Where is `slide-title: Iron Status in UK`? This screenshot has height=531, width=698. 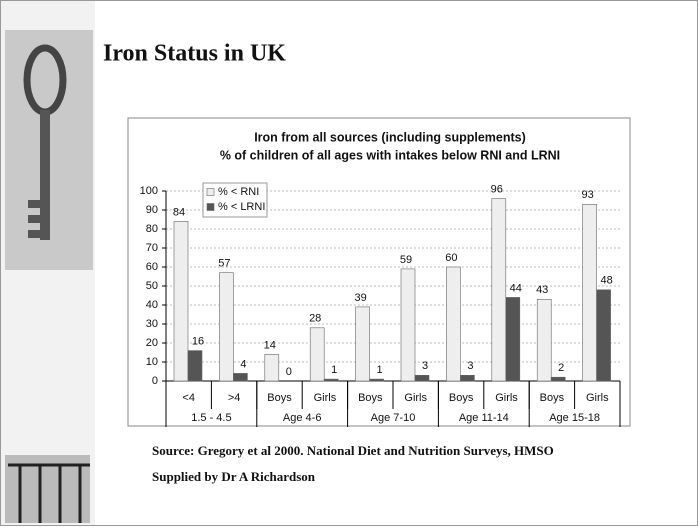 slide-title: Iron Status in UK is located at coordinates (194, 54).